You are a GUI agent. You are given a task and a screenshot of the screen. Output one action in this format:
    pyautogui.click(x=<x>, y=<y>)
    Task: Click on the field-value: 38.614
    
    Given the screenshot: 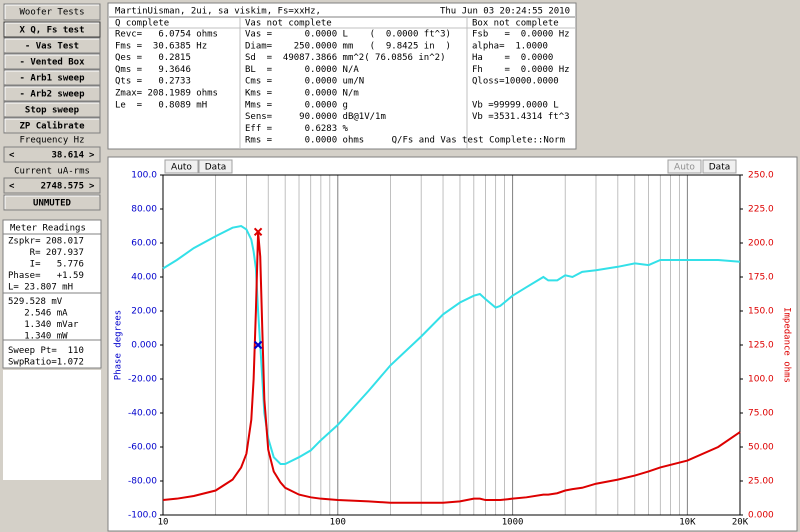 What is the action you would take?
    pyautogui.click(x=67, y=156)
    